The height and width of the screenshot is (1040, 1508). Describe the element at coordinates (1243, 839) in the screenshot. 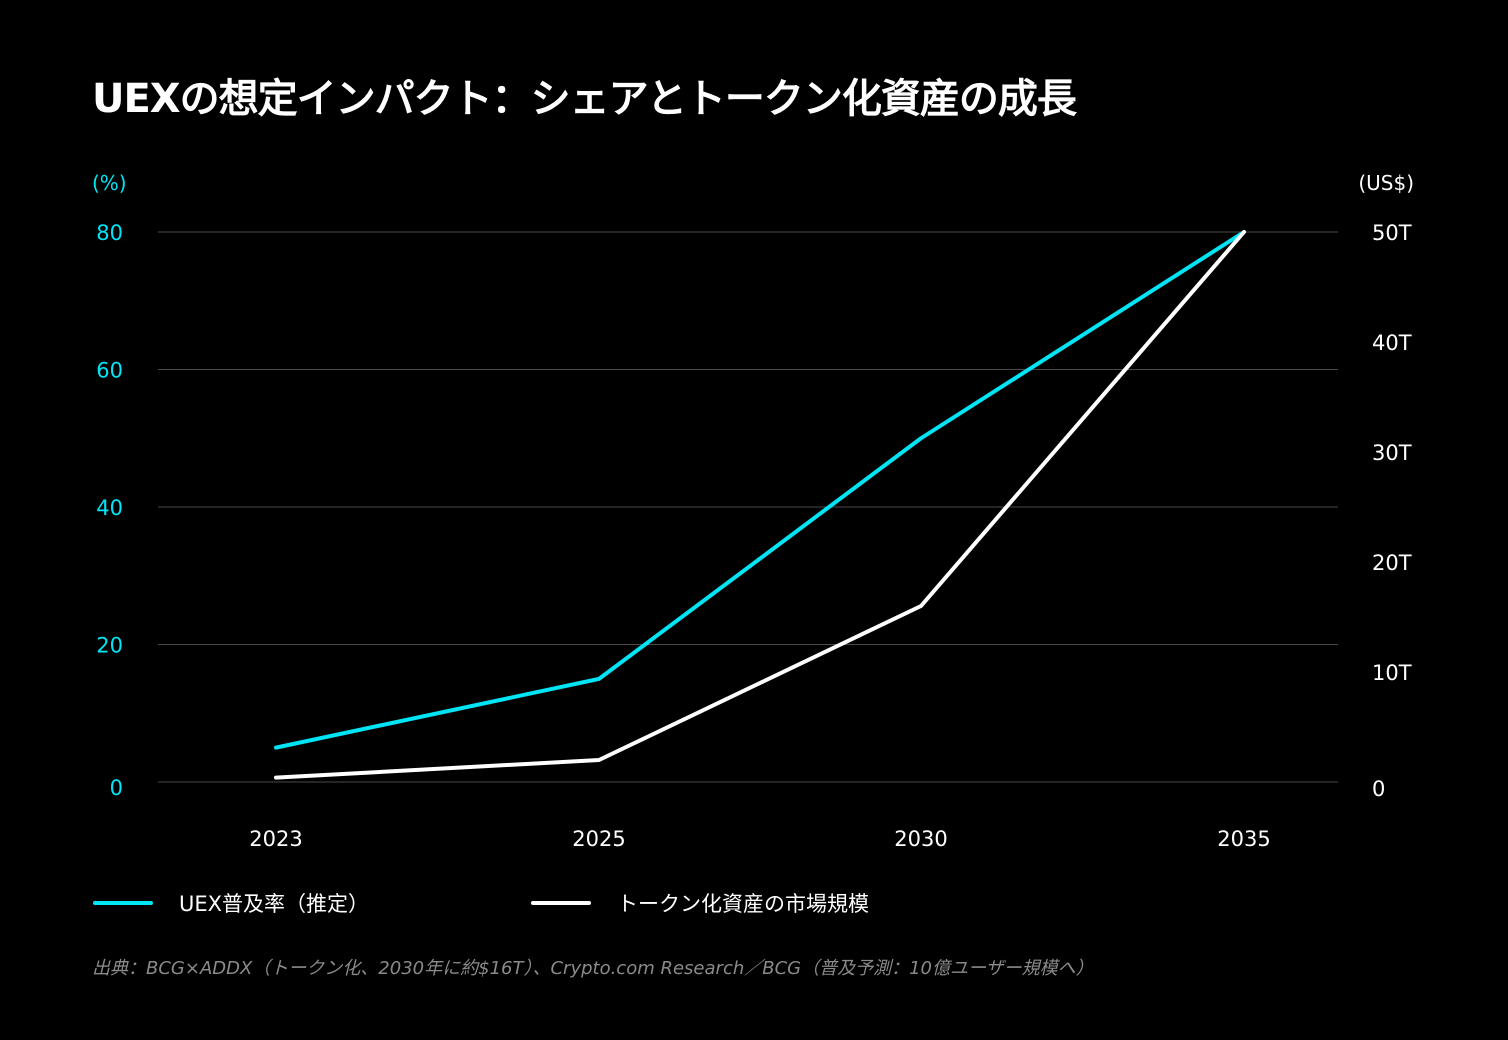

I see `x-tick-label: 2035` at that location.